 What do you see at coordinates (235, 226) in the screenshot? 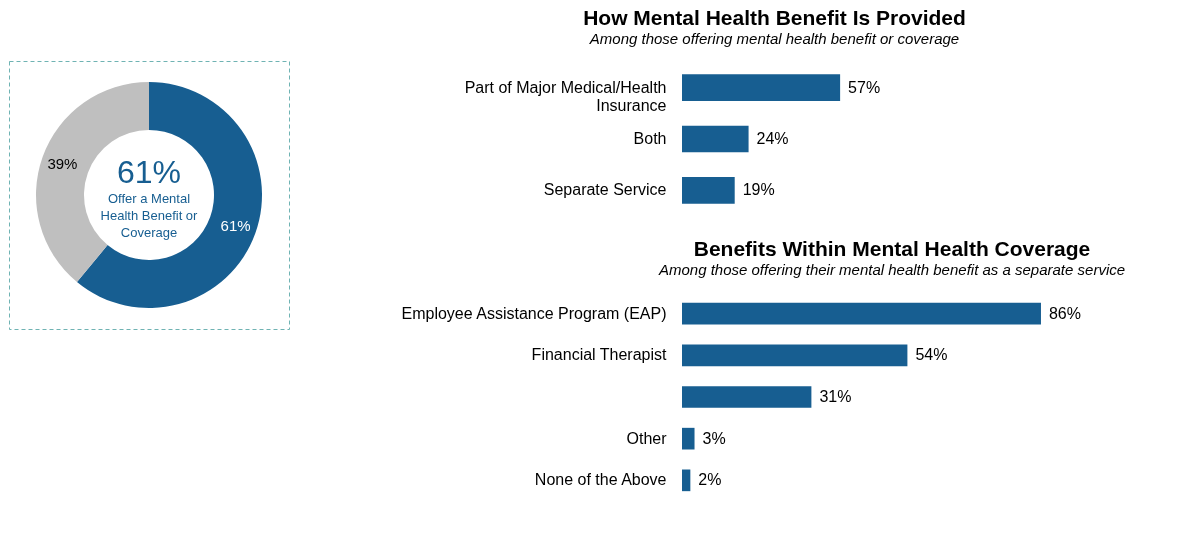
I see `data-label: 61%` at bounding box center [235, 226].